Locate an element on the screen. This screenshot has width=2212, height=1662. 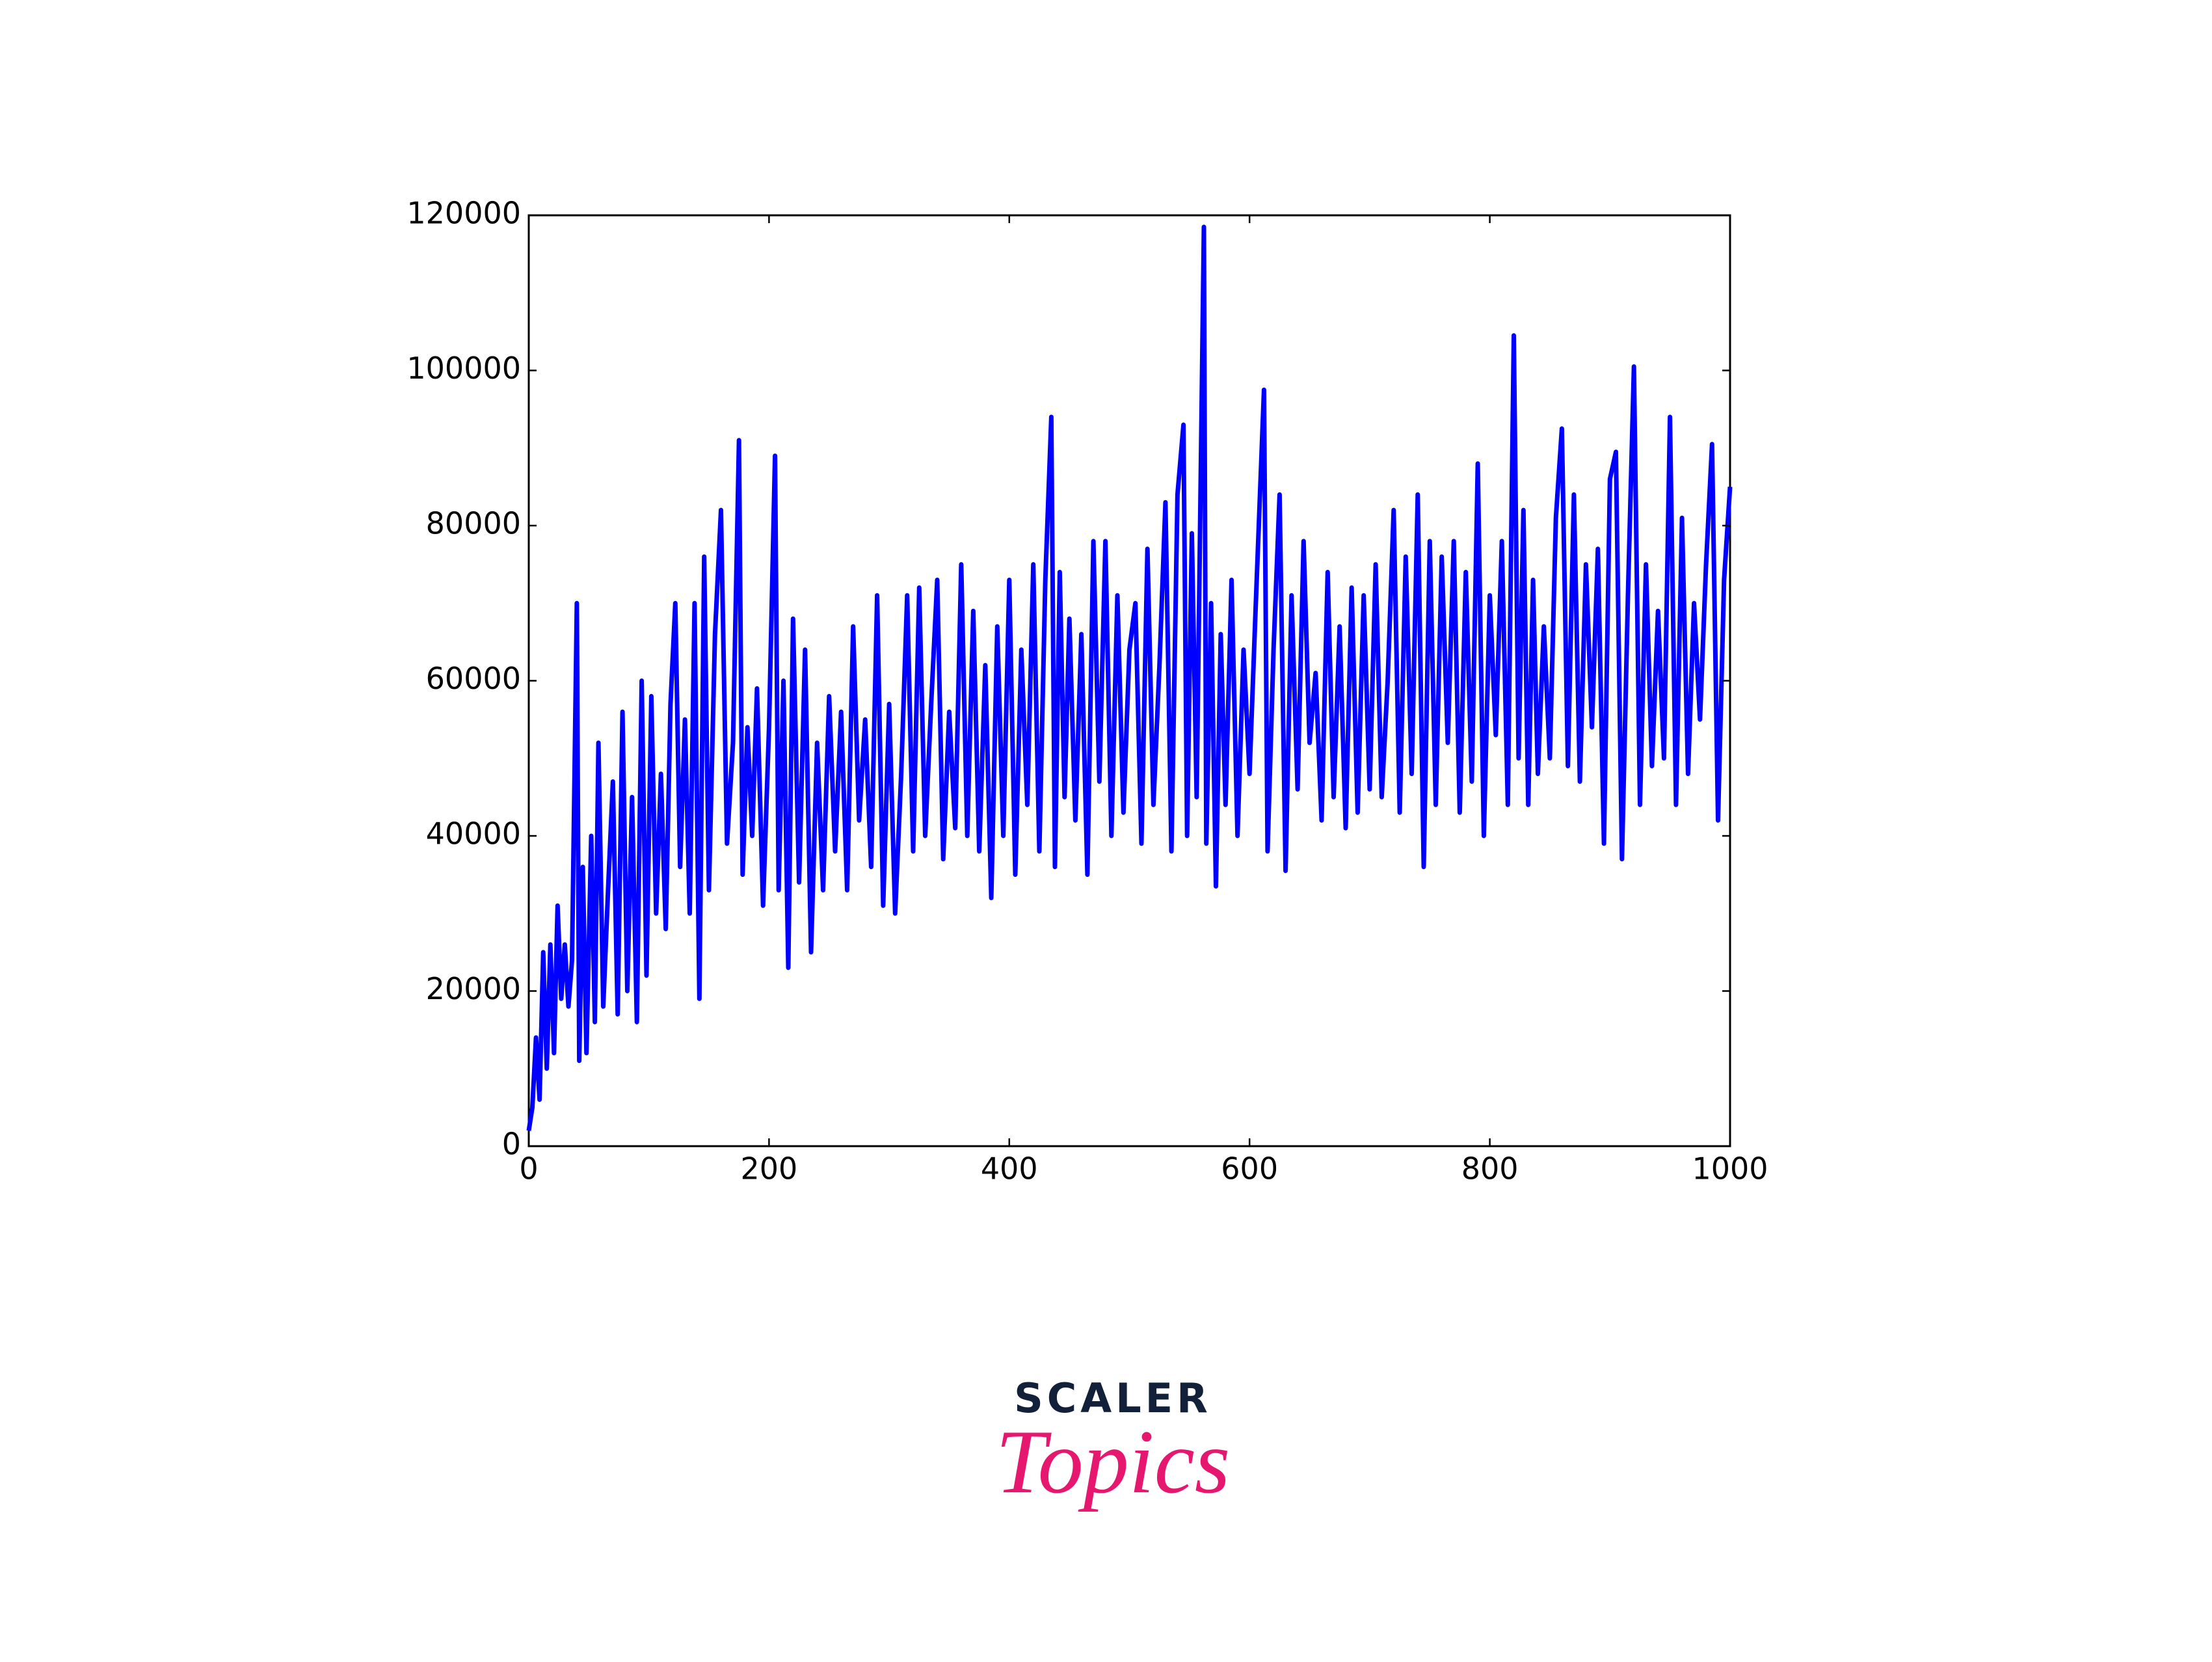
logo-scaler: SCALER is located at coordinates (1113, 1398).